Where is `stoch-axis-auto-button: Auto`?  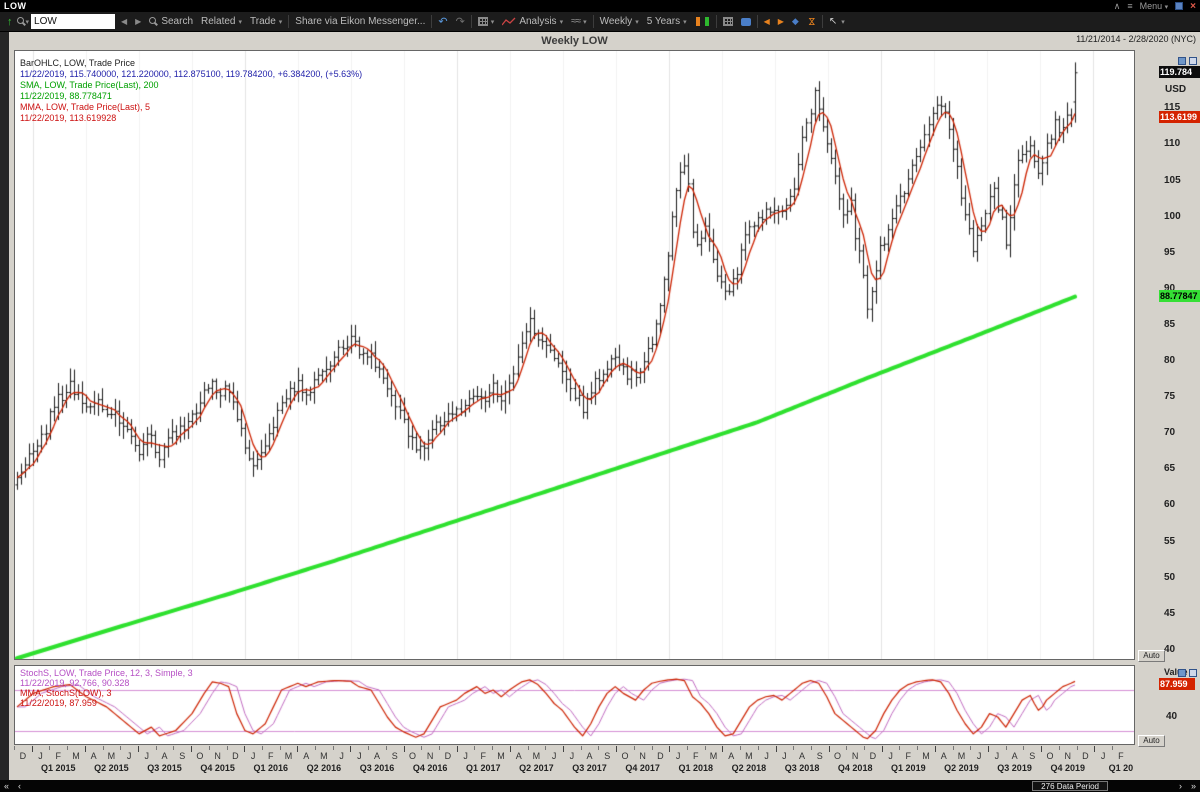
stoch-axis-auto-button: Auto is located at coordinates (1151, 741).